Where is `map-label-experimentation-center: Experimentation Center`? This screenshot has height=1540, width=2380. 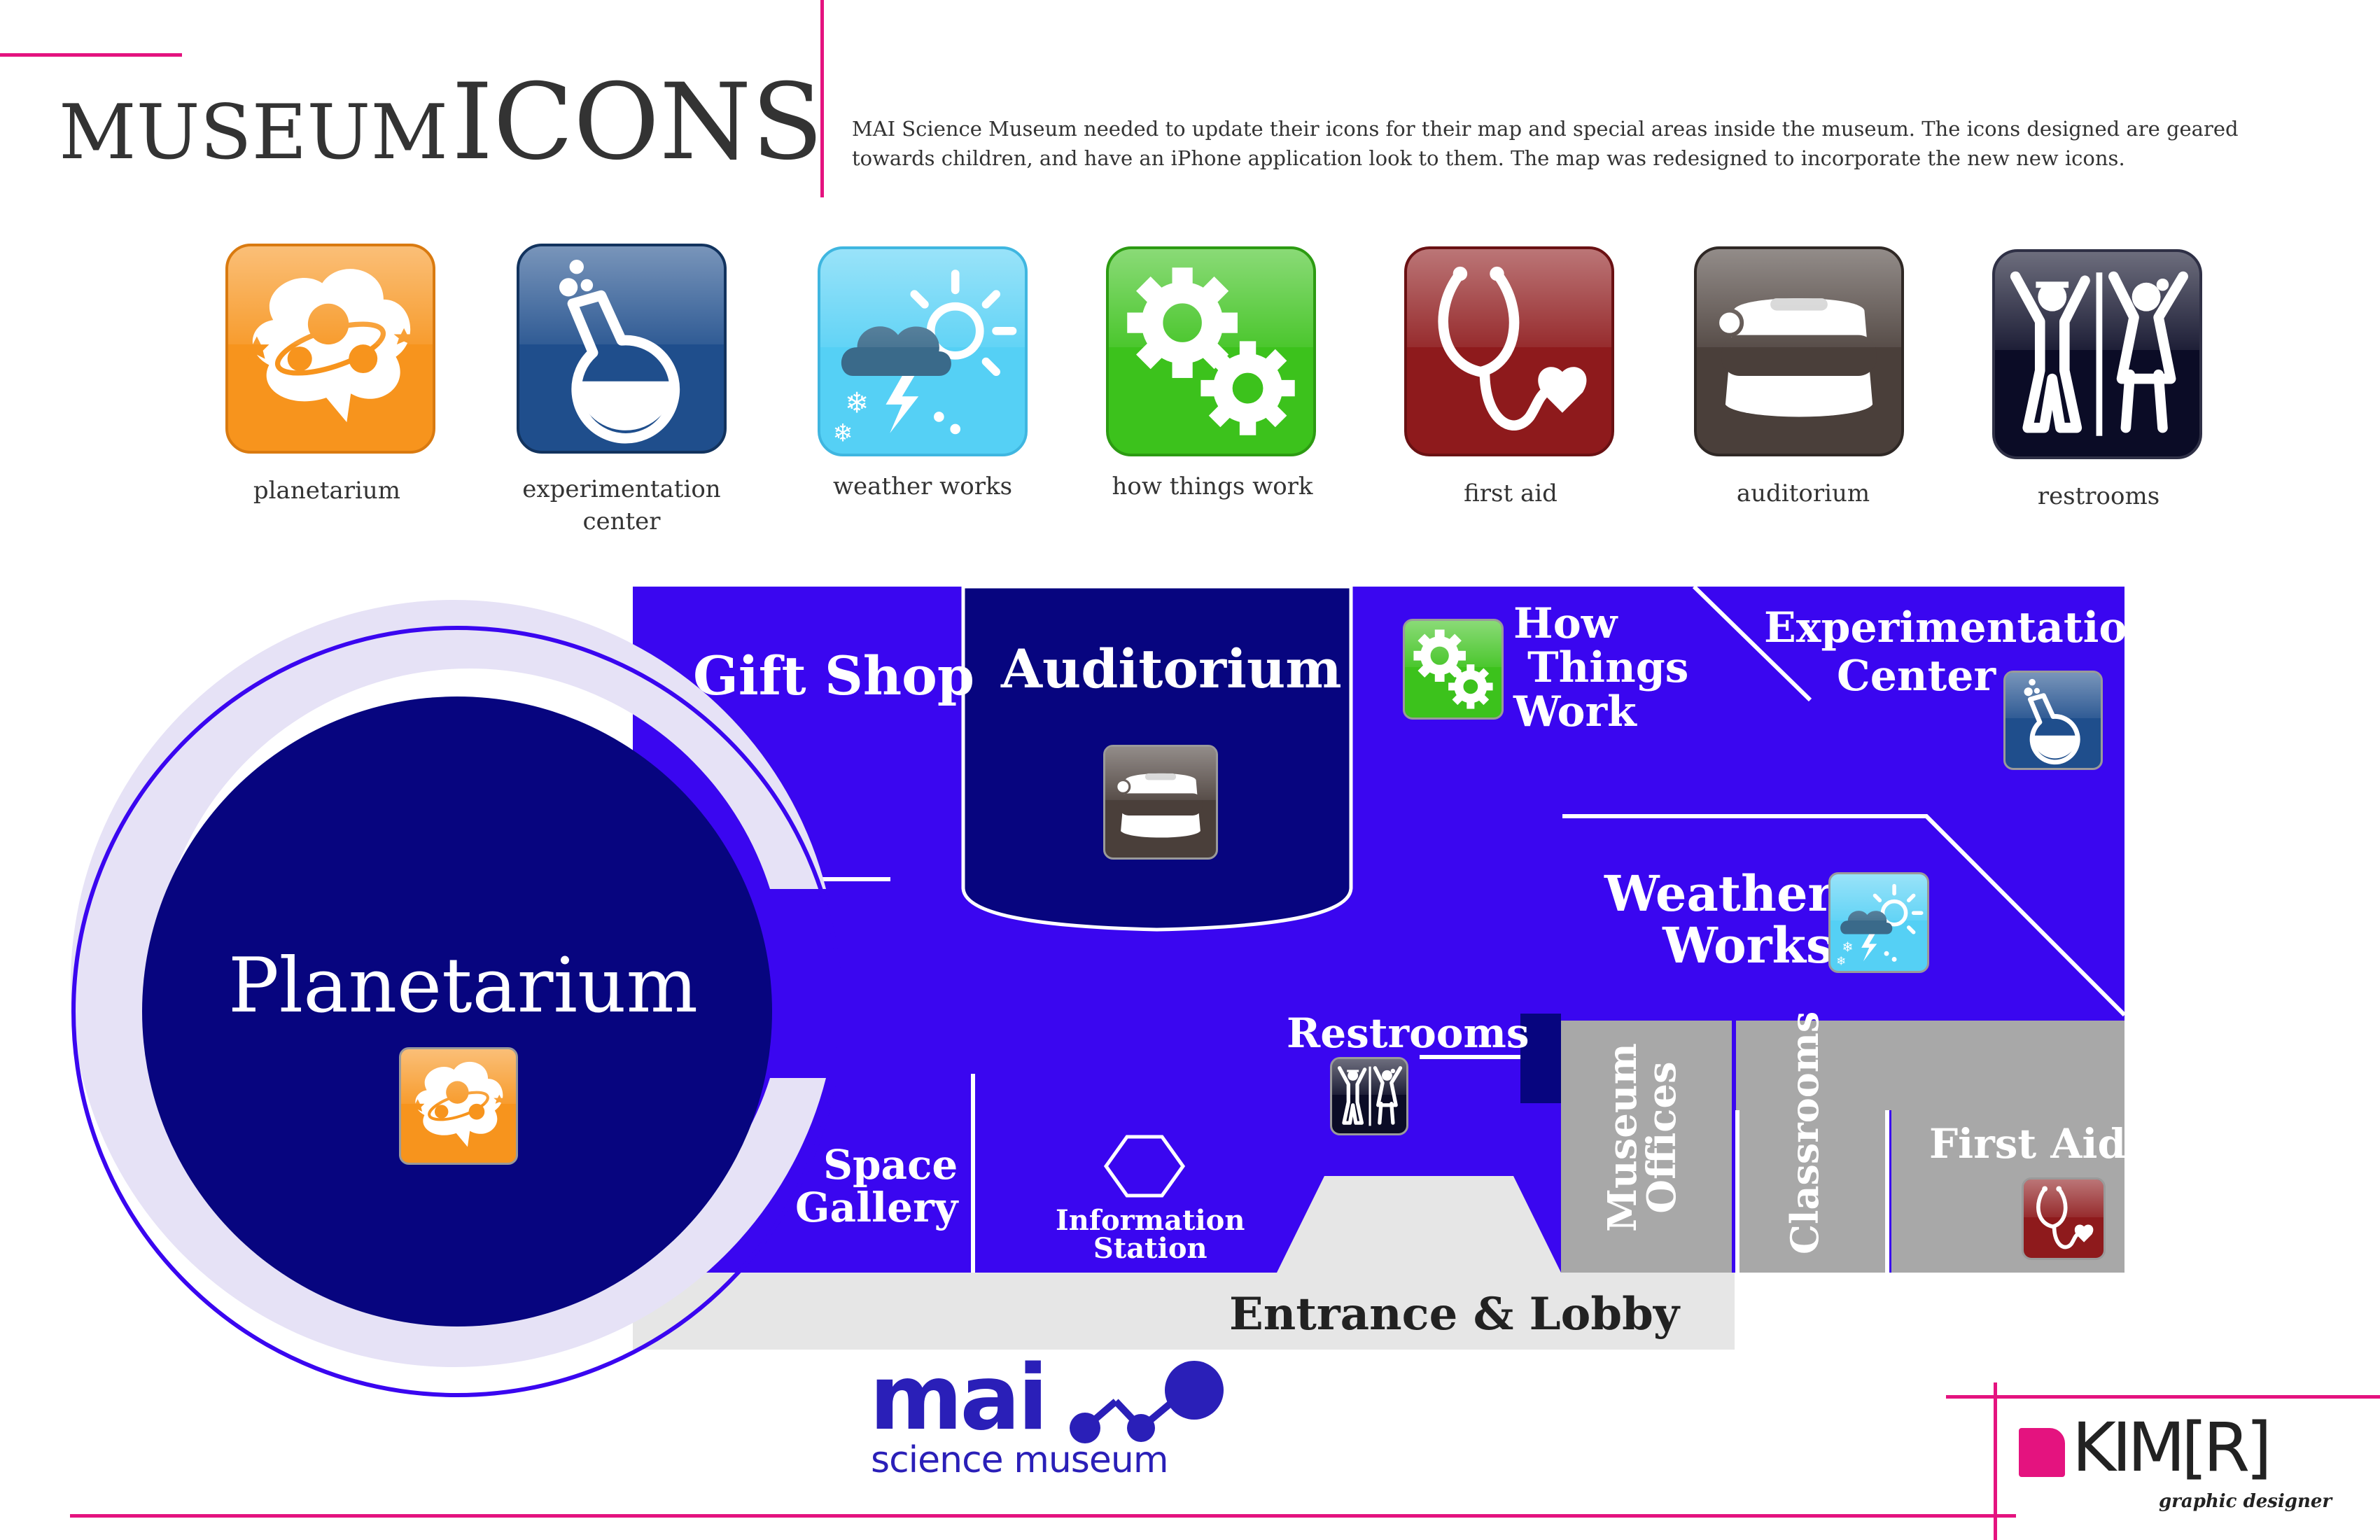
map-label-experimentation-center: Experimentation Center is located at coordinates (1960, 652).